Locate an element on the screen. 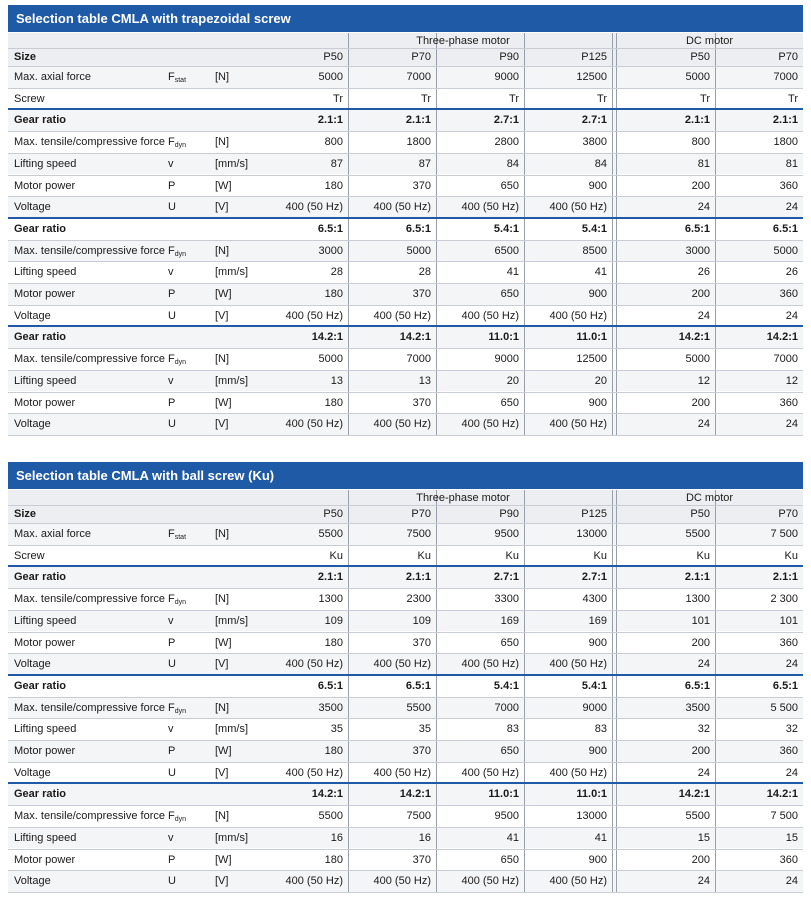 The height and width of the screenshot is (904, 811). cell-value: 35 is located at coordinates (336, 729).